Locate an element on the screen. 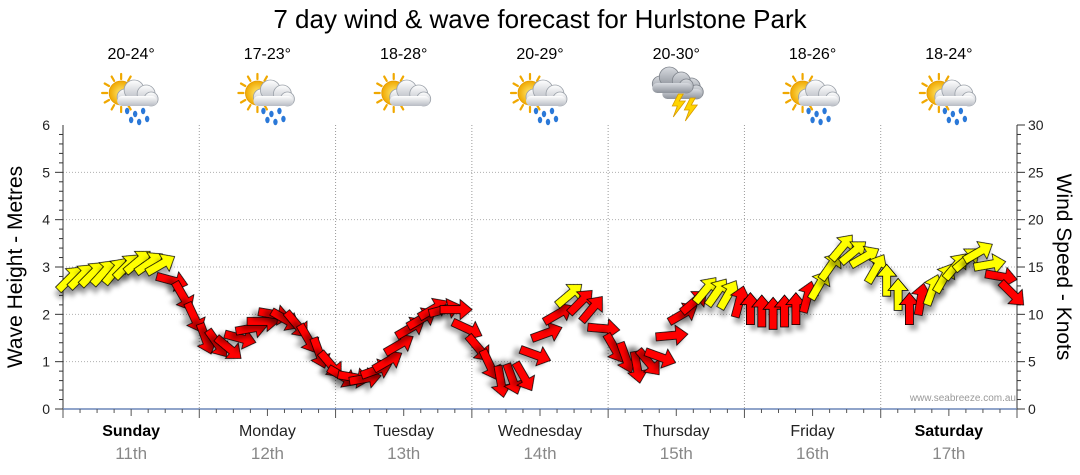 Image resolution: width=1080 pixels, height=475 pixels. weather-icons is located at coordinates (539, 96).